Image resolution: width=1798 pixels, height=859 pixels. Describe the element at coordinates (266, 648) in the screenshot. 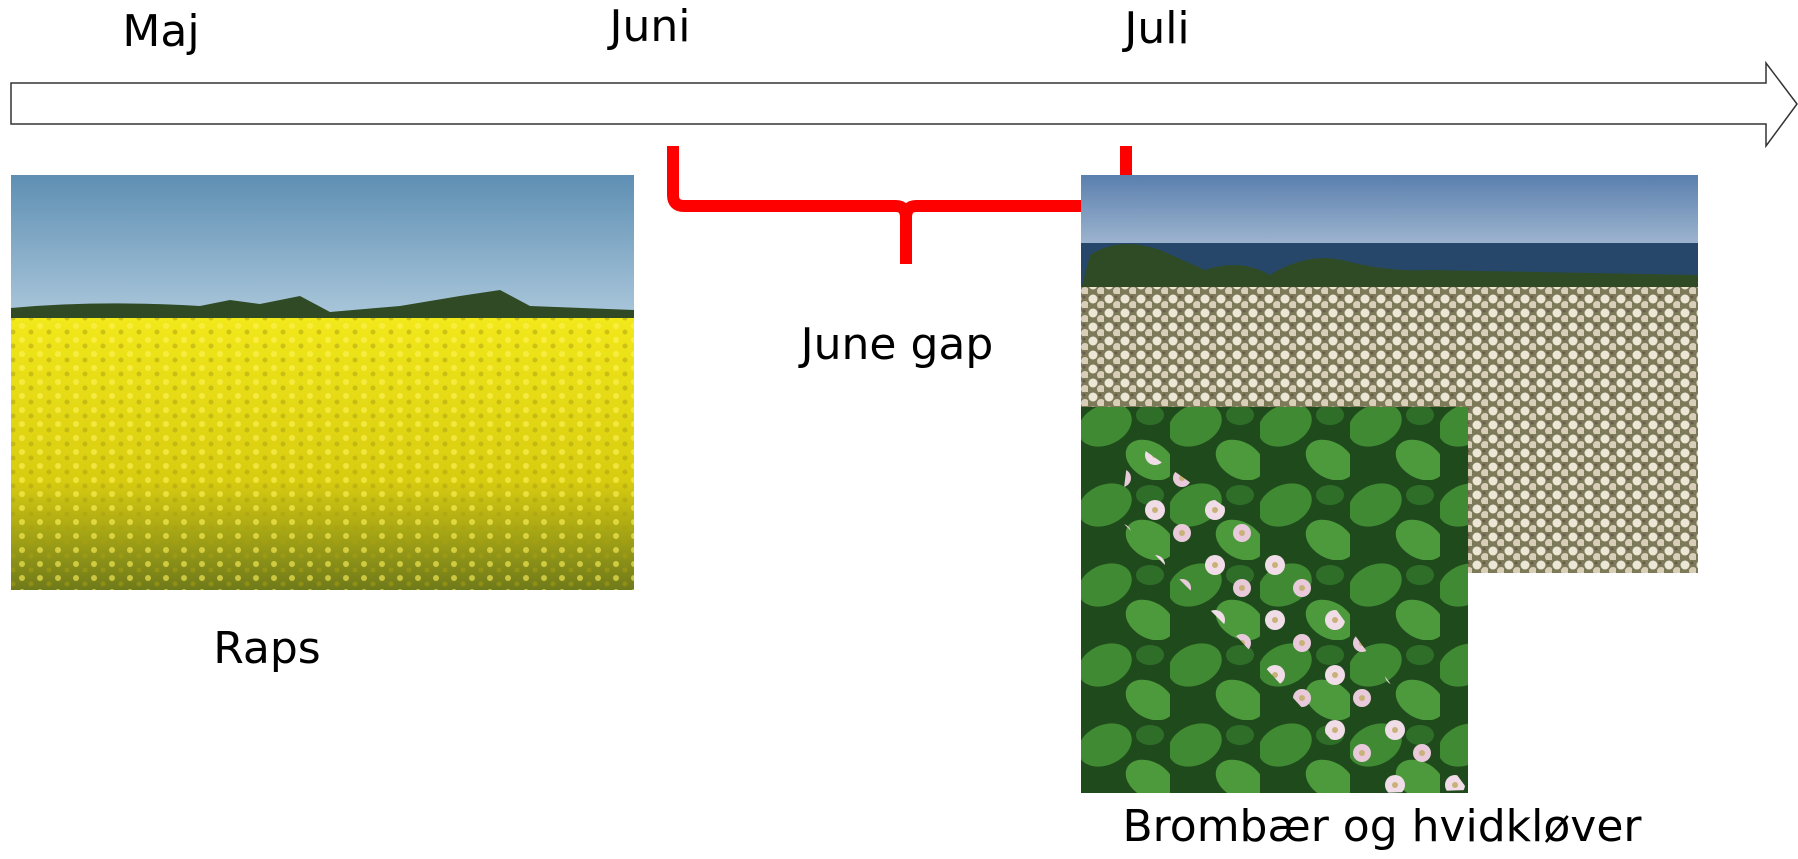

I see `photo-caption: Raps` at that location.